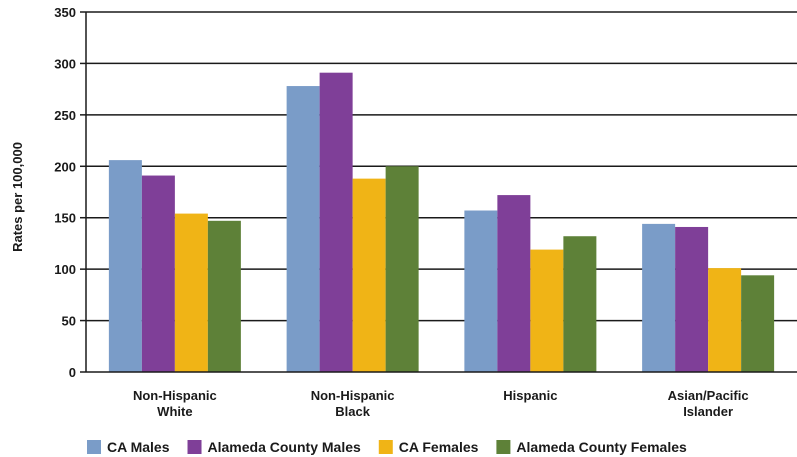  I want to click on y-tick-label: 300, so click(65, 63).